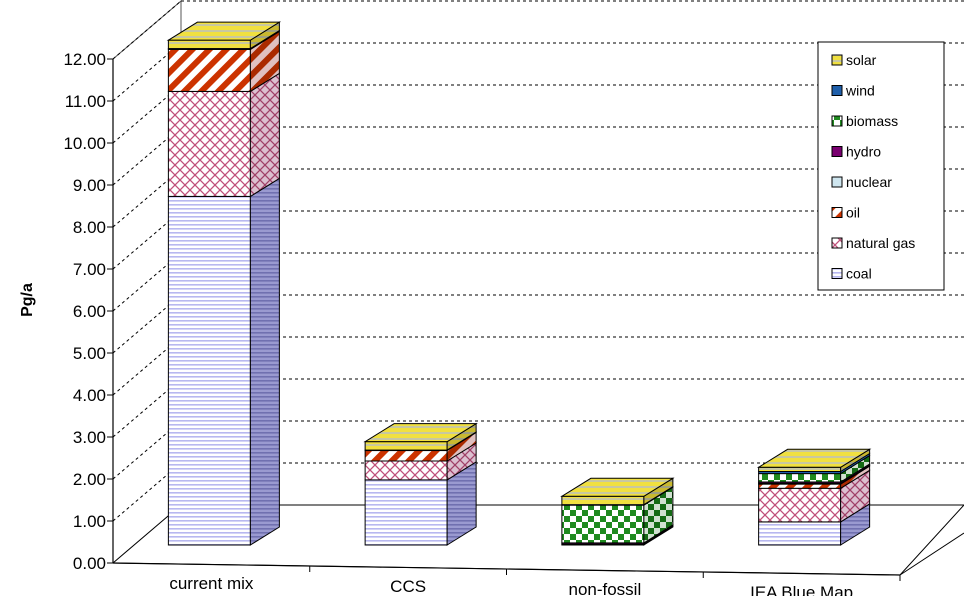 The width and height of the screenshot is (964, 596). What do you see at coordinates (89, 563) in the screenshot?
I see `y-tick-label: 0.00` at bounding box center [89, 563].